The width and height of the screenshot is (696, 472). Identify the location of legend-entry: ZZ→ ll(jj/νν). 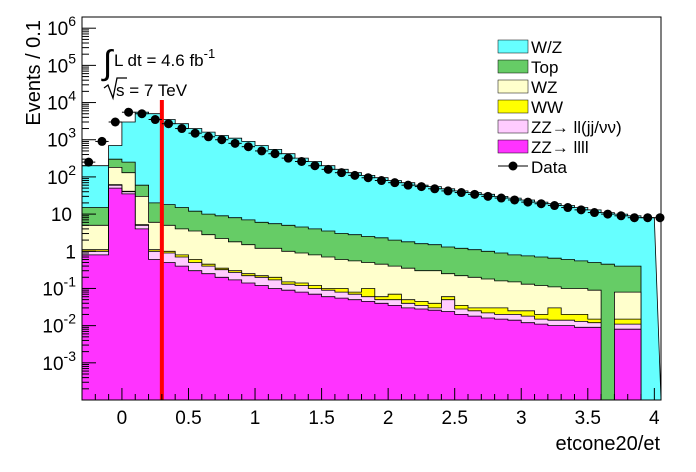
(559, 127).